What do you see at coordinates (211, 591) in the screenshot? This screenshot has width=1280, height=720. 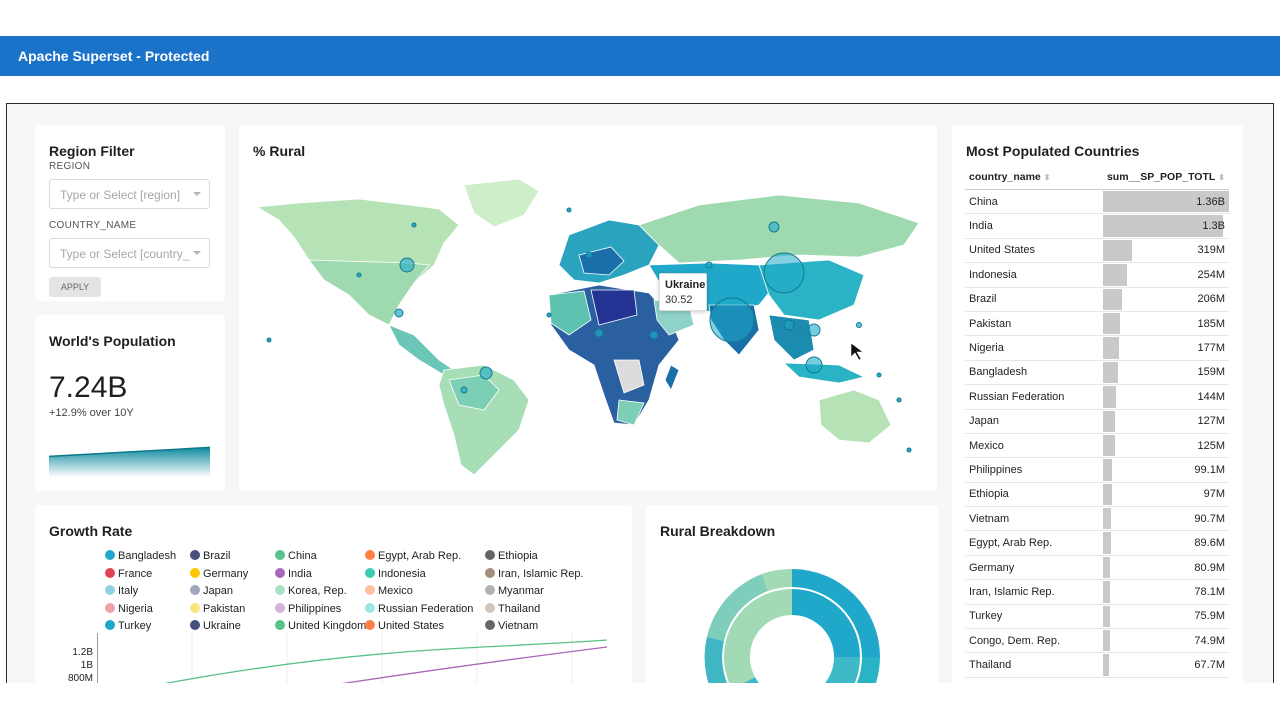 I see `legend-item: Japan` at bounding box center [211, 591].